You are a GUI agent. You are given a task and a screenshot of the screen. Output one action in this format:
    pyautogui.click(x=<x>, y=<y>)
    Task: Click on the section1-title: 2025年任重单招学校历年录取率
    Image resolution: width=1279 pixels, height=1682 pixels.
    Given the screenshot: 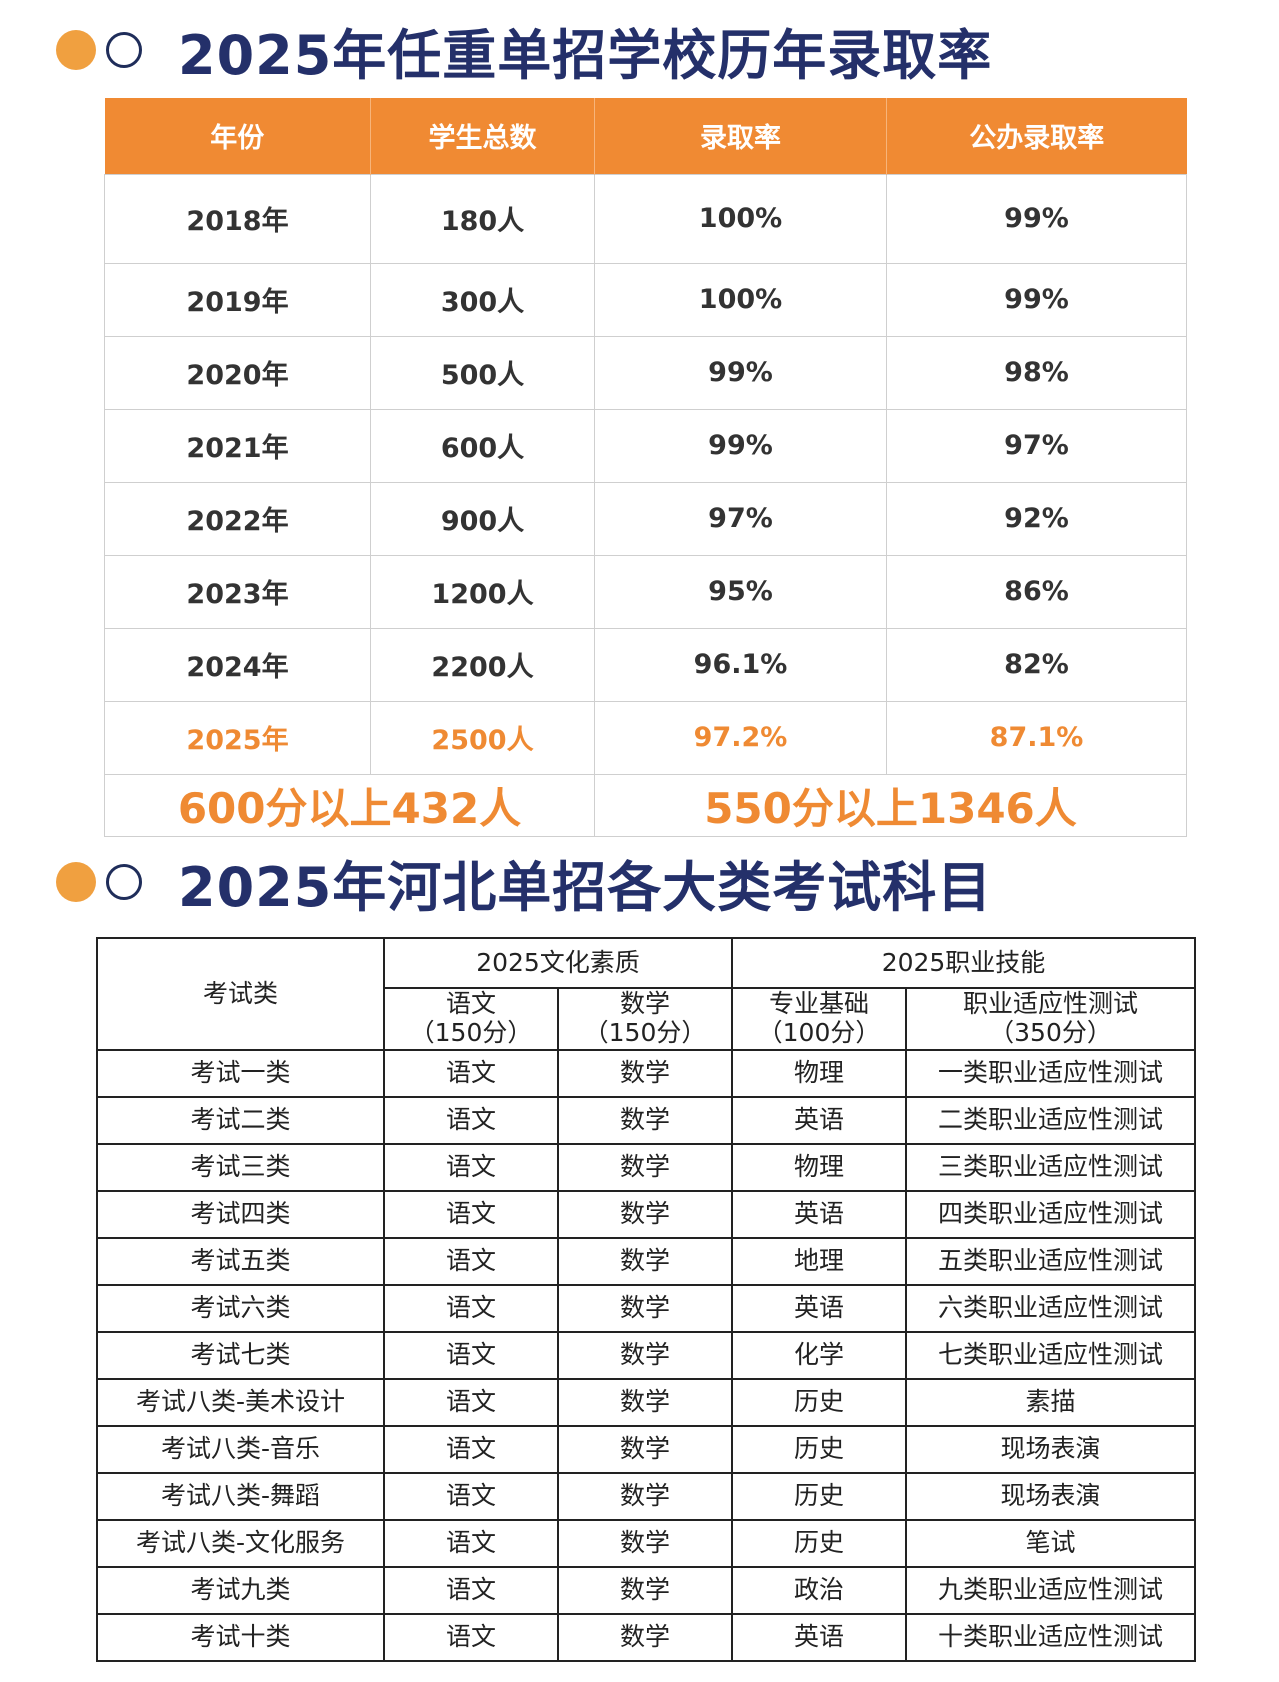 What is the action you would take?
    pyautogui.click(x=585, y=55)
    